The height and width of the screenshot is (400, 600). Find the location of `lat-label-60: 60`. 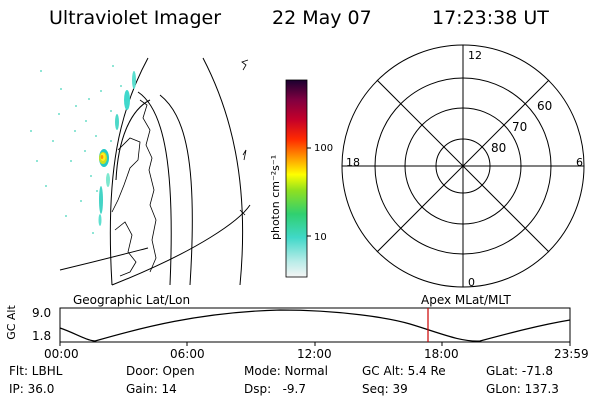

lat-label-60: 60 is located at coordinates (544, 106).